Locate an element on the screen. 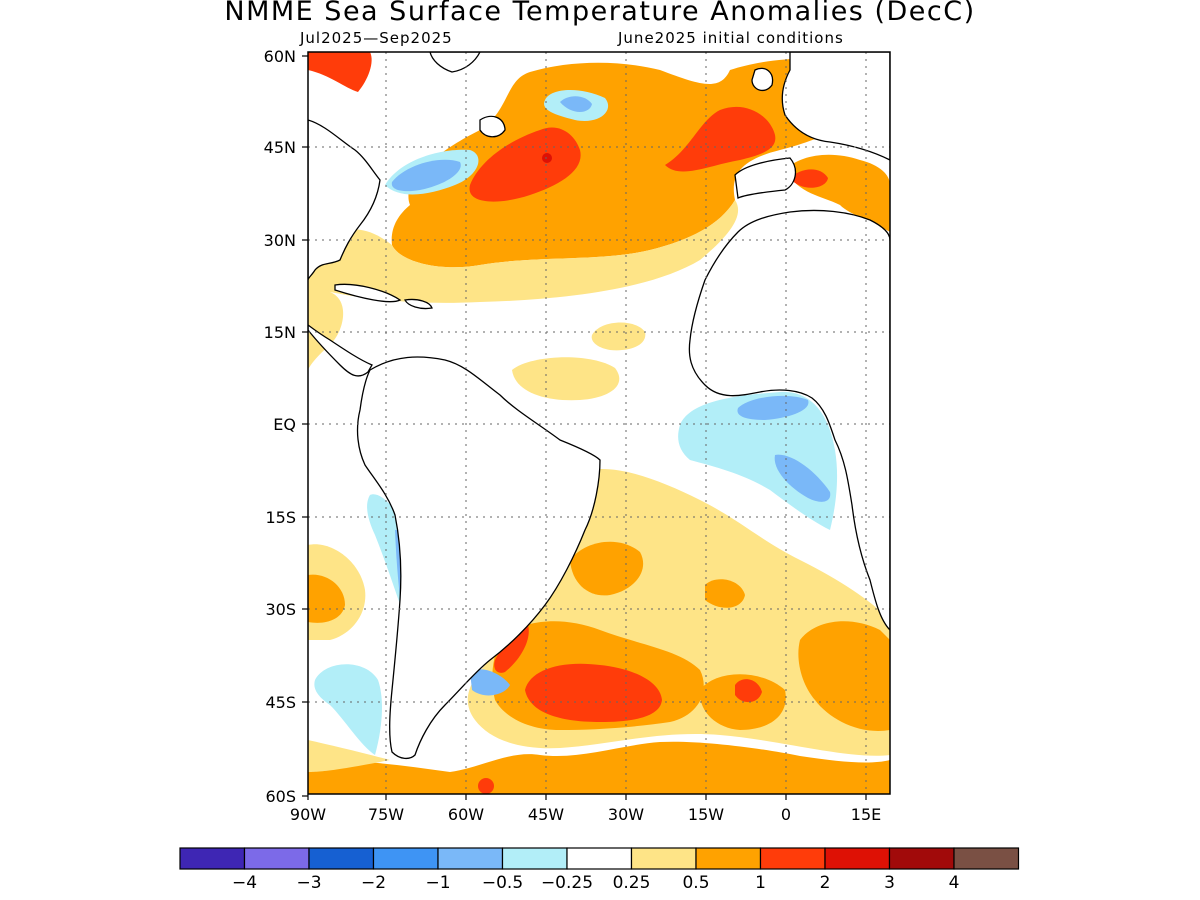 This screenshot has height=900, width=1200. cuba is located at coordinates (368, 293).